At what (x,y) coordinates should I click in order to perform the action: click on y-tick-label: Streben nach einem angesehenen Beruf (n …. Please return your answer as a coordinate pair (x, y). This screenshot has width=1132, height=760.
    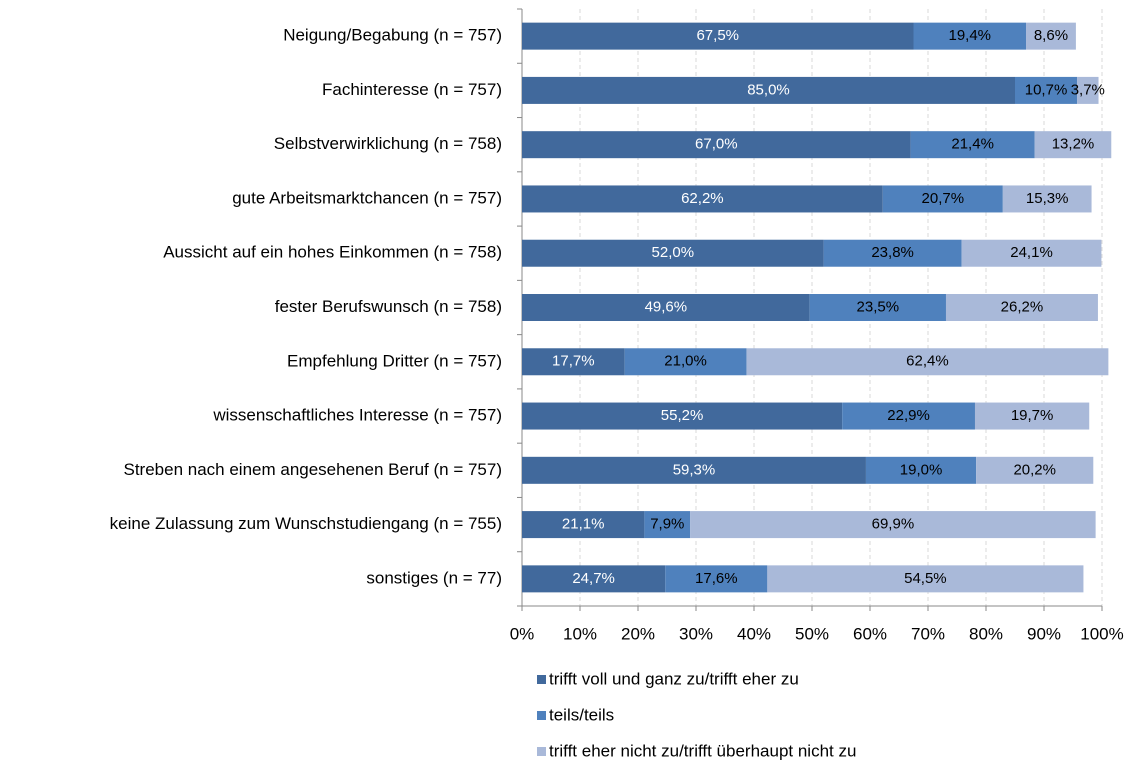
    Looking at the image, I should click on (312, 469).